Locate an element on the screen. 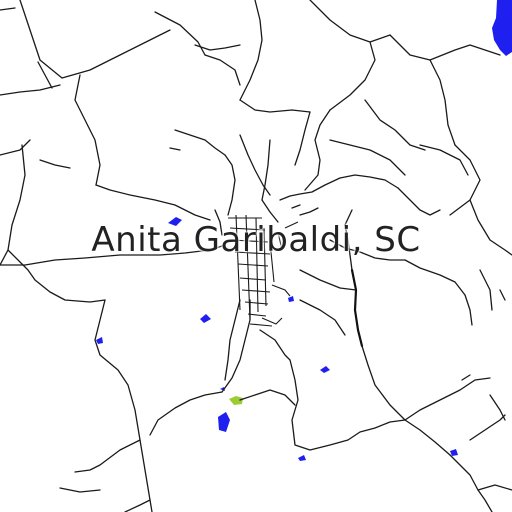 This screenshot has height=512, width=512. park-area is located at coordinates (236, 400).